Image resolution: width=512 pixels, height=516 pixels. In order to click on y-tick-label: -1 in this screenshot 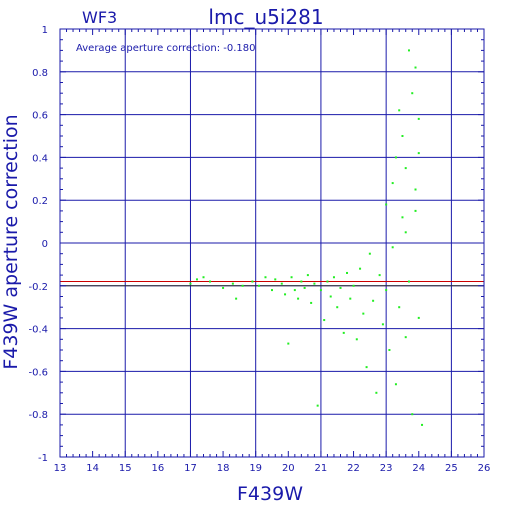, I will do `click(43, 458)`.